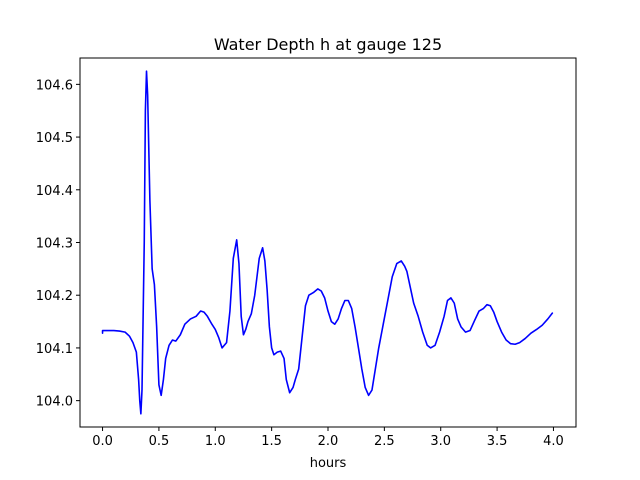 Image resolution: width=640 pixels, height=480 pixels. What do you see at coordinates (102, 441) in the screenshot?
I see `x-tick-label: 0.0` at bounding box center [102, 441].